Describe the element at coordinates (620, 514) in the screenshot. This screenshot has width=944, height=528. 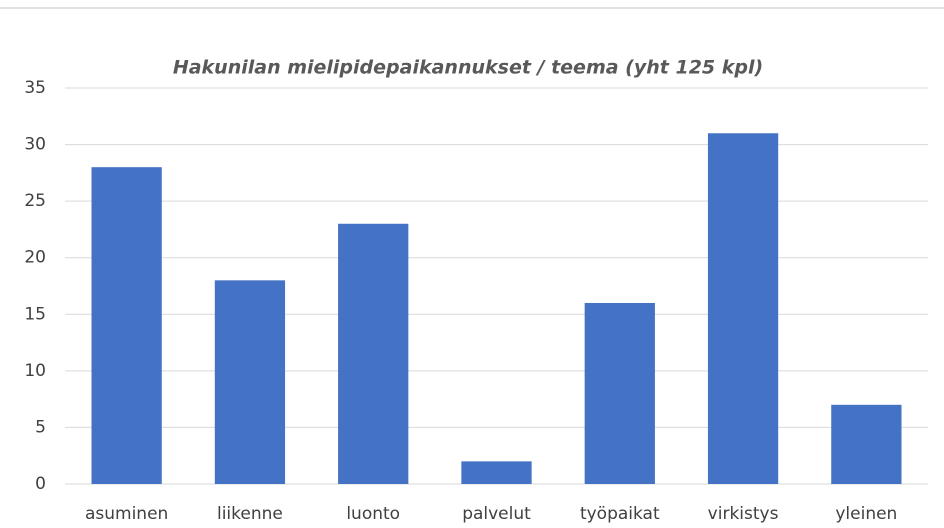
I see `x-tick-label: työpaikat` at that location.